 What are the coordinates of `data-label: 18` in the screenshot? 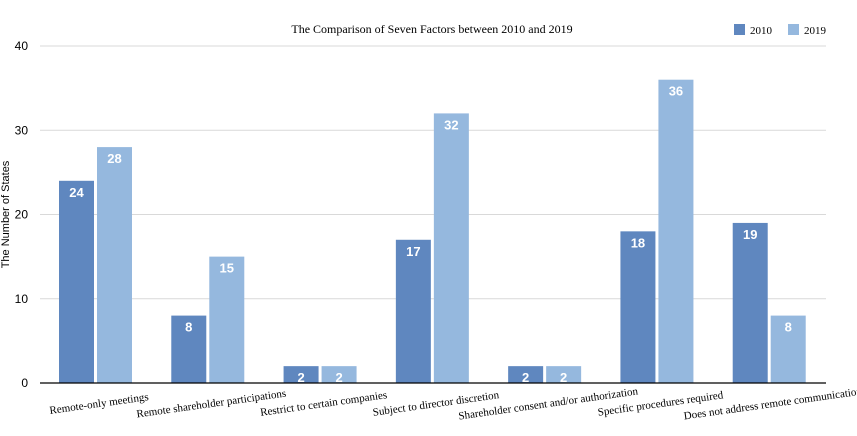 It's located at (638, 242).